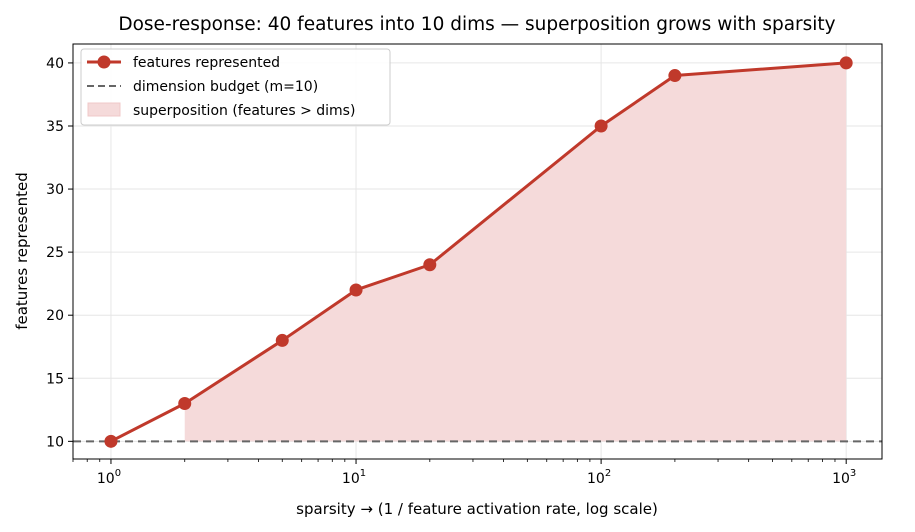 Image resolution: width=915 pixels, height=532 pixels. I want to click on legend-label-features: features represented, so click(206, 63).